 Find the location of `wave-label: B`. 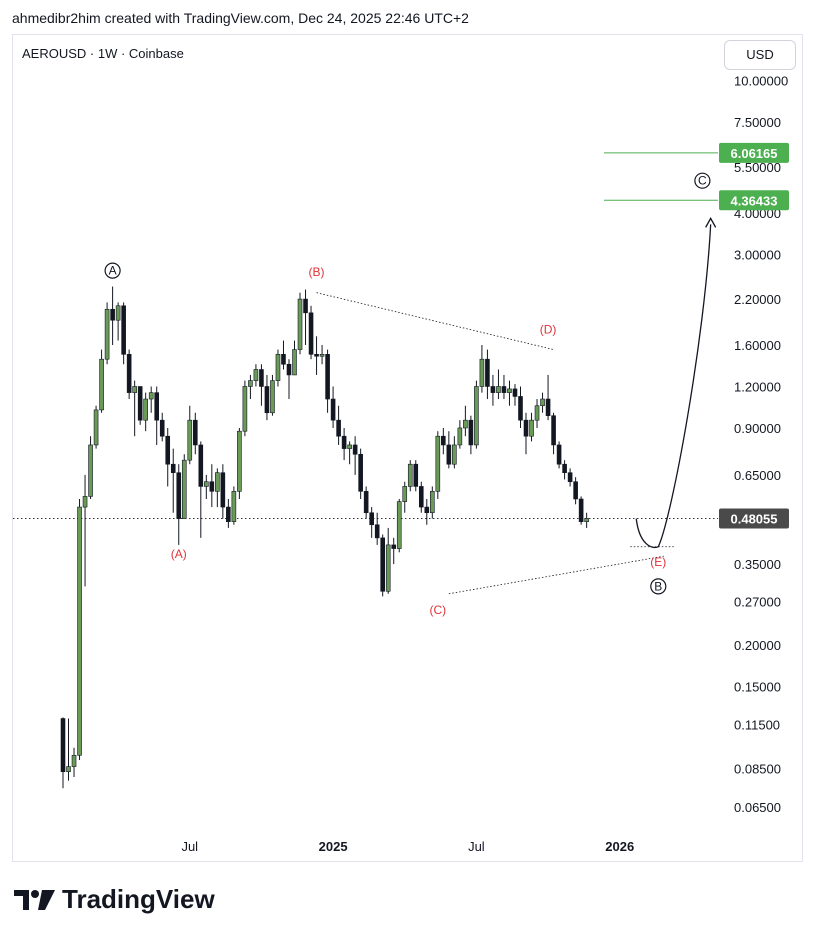

wave-label: B is located at coordinates (658, 586).